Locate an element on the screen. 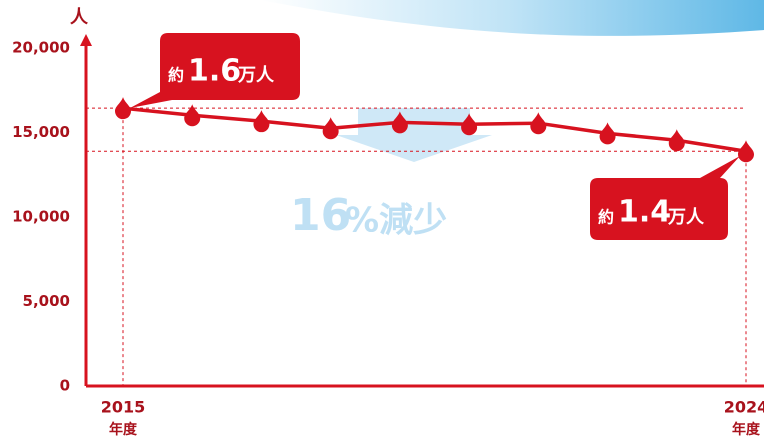  y-tick-label: 5,000 is located at coordinates (46, 301).